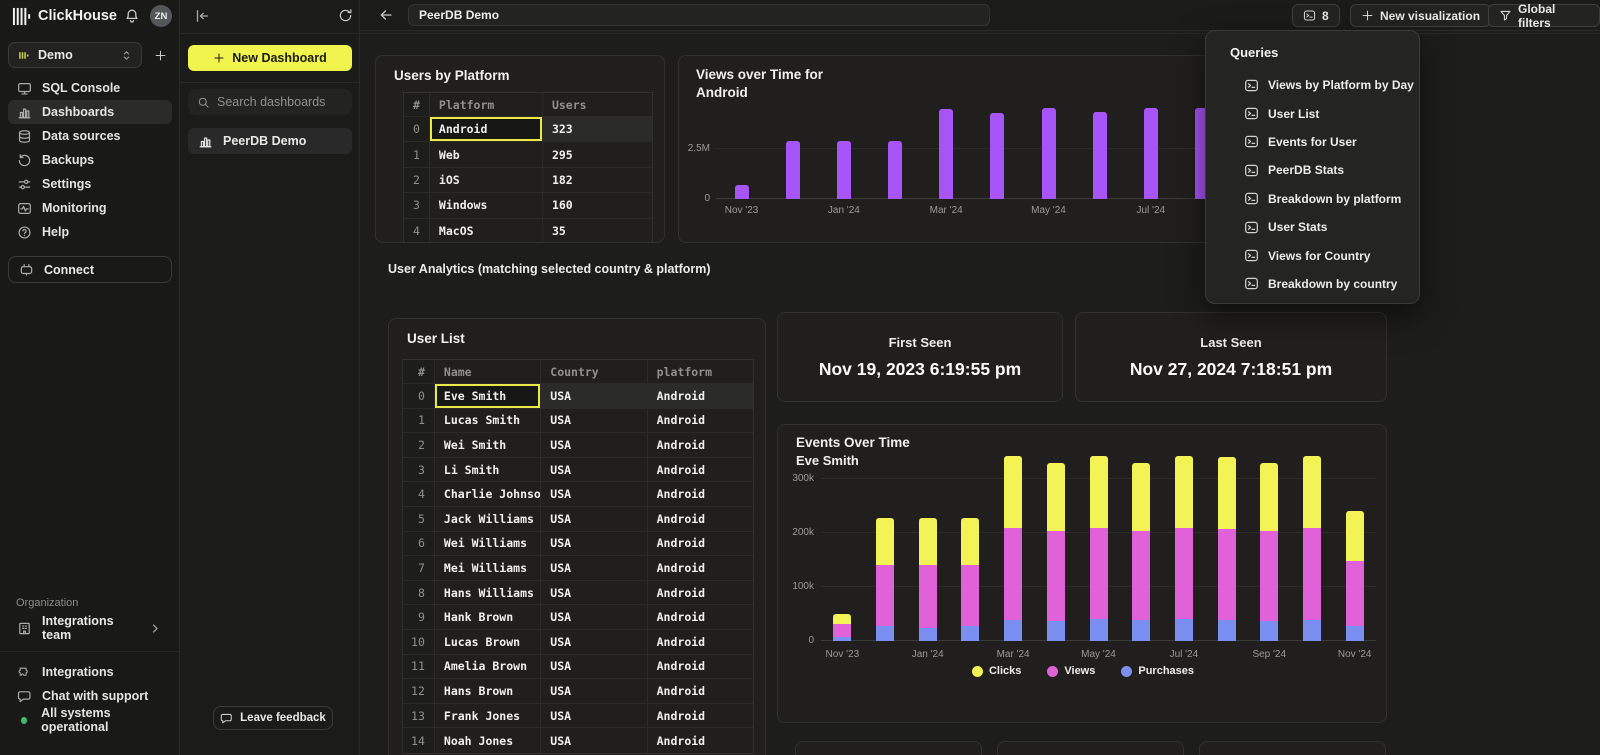 This screenshot has height=755, width=1600. What do you see at coordinates (90, 696) in the screenshot?
I see `sidebar-item-chat-with-support: Chat with support` at bounding box center [90, 696].